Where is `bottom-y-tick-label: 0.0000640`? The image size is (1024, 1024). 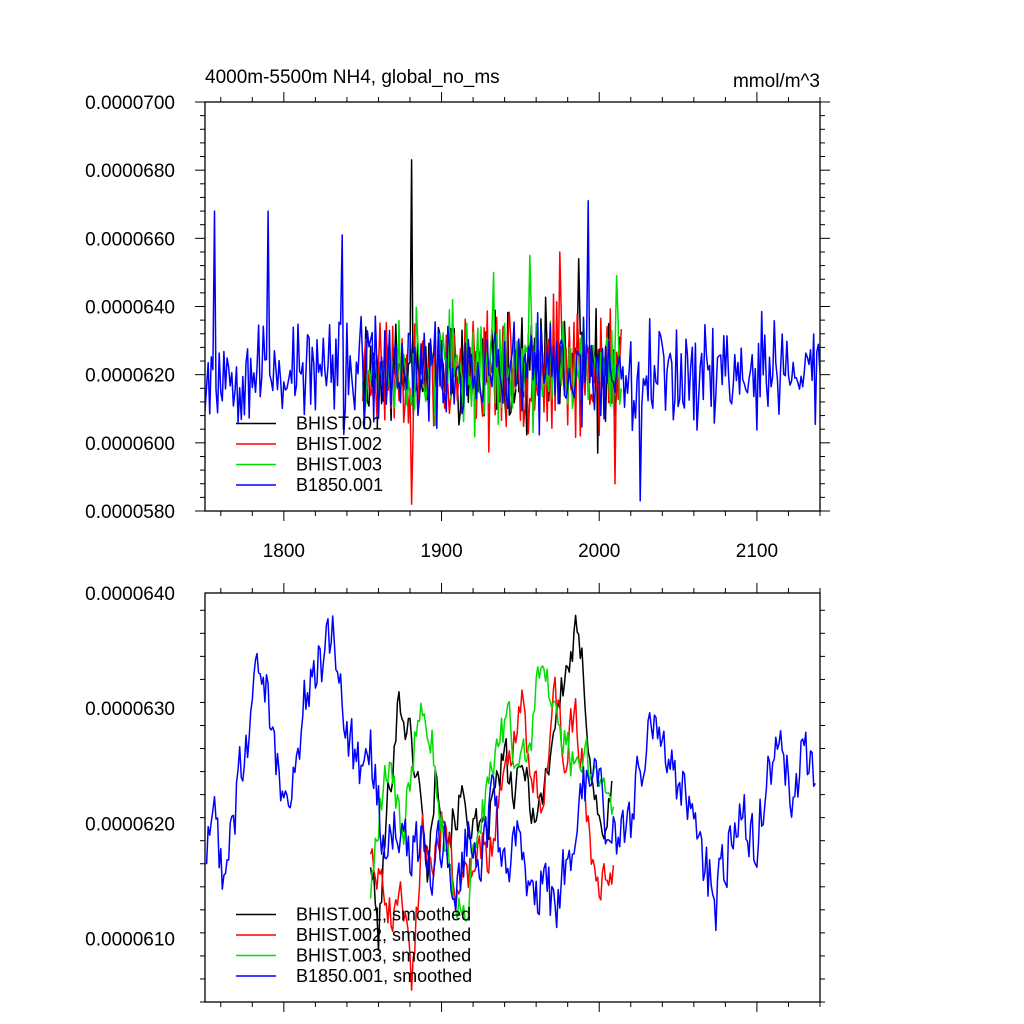
bottom-y-tick-label: 0.0000640 is located at coordinates (130, 594).